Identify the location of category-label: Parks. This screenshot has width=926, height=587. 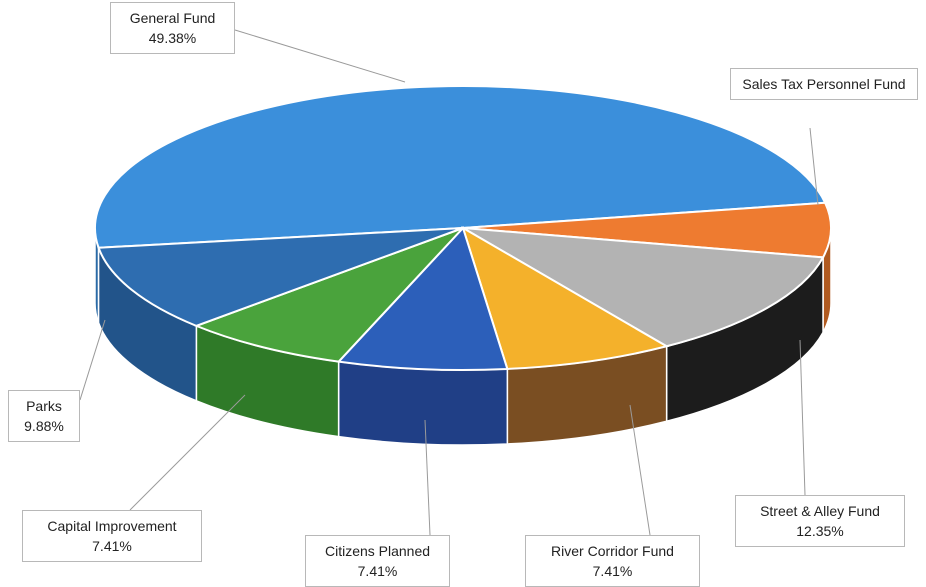
(44, 406).